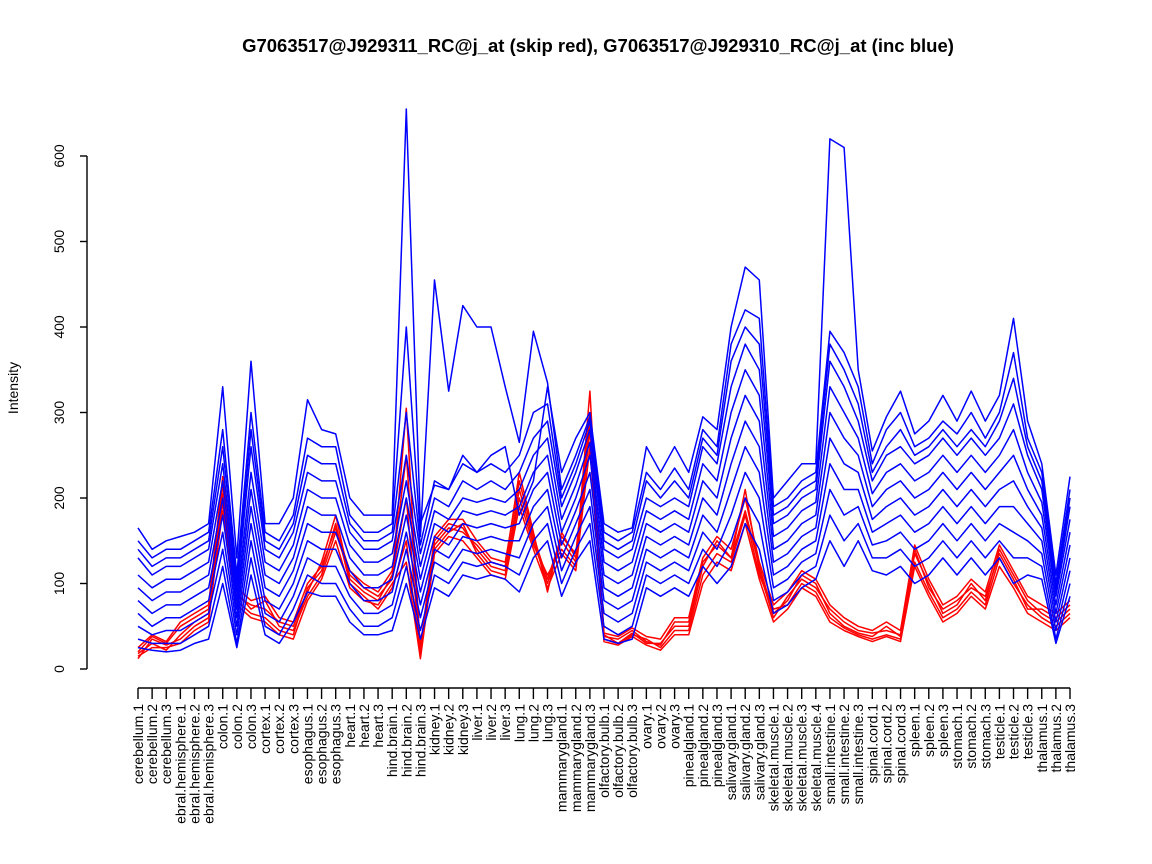  I want to click on x-tick-label: mammarygland.1, so click(562, 758).